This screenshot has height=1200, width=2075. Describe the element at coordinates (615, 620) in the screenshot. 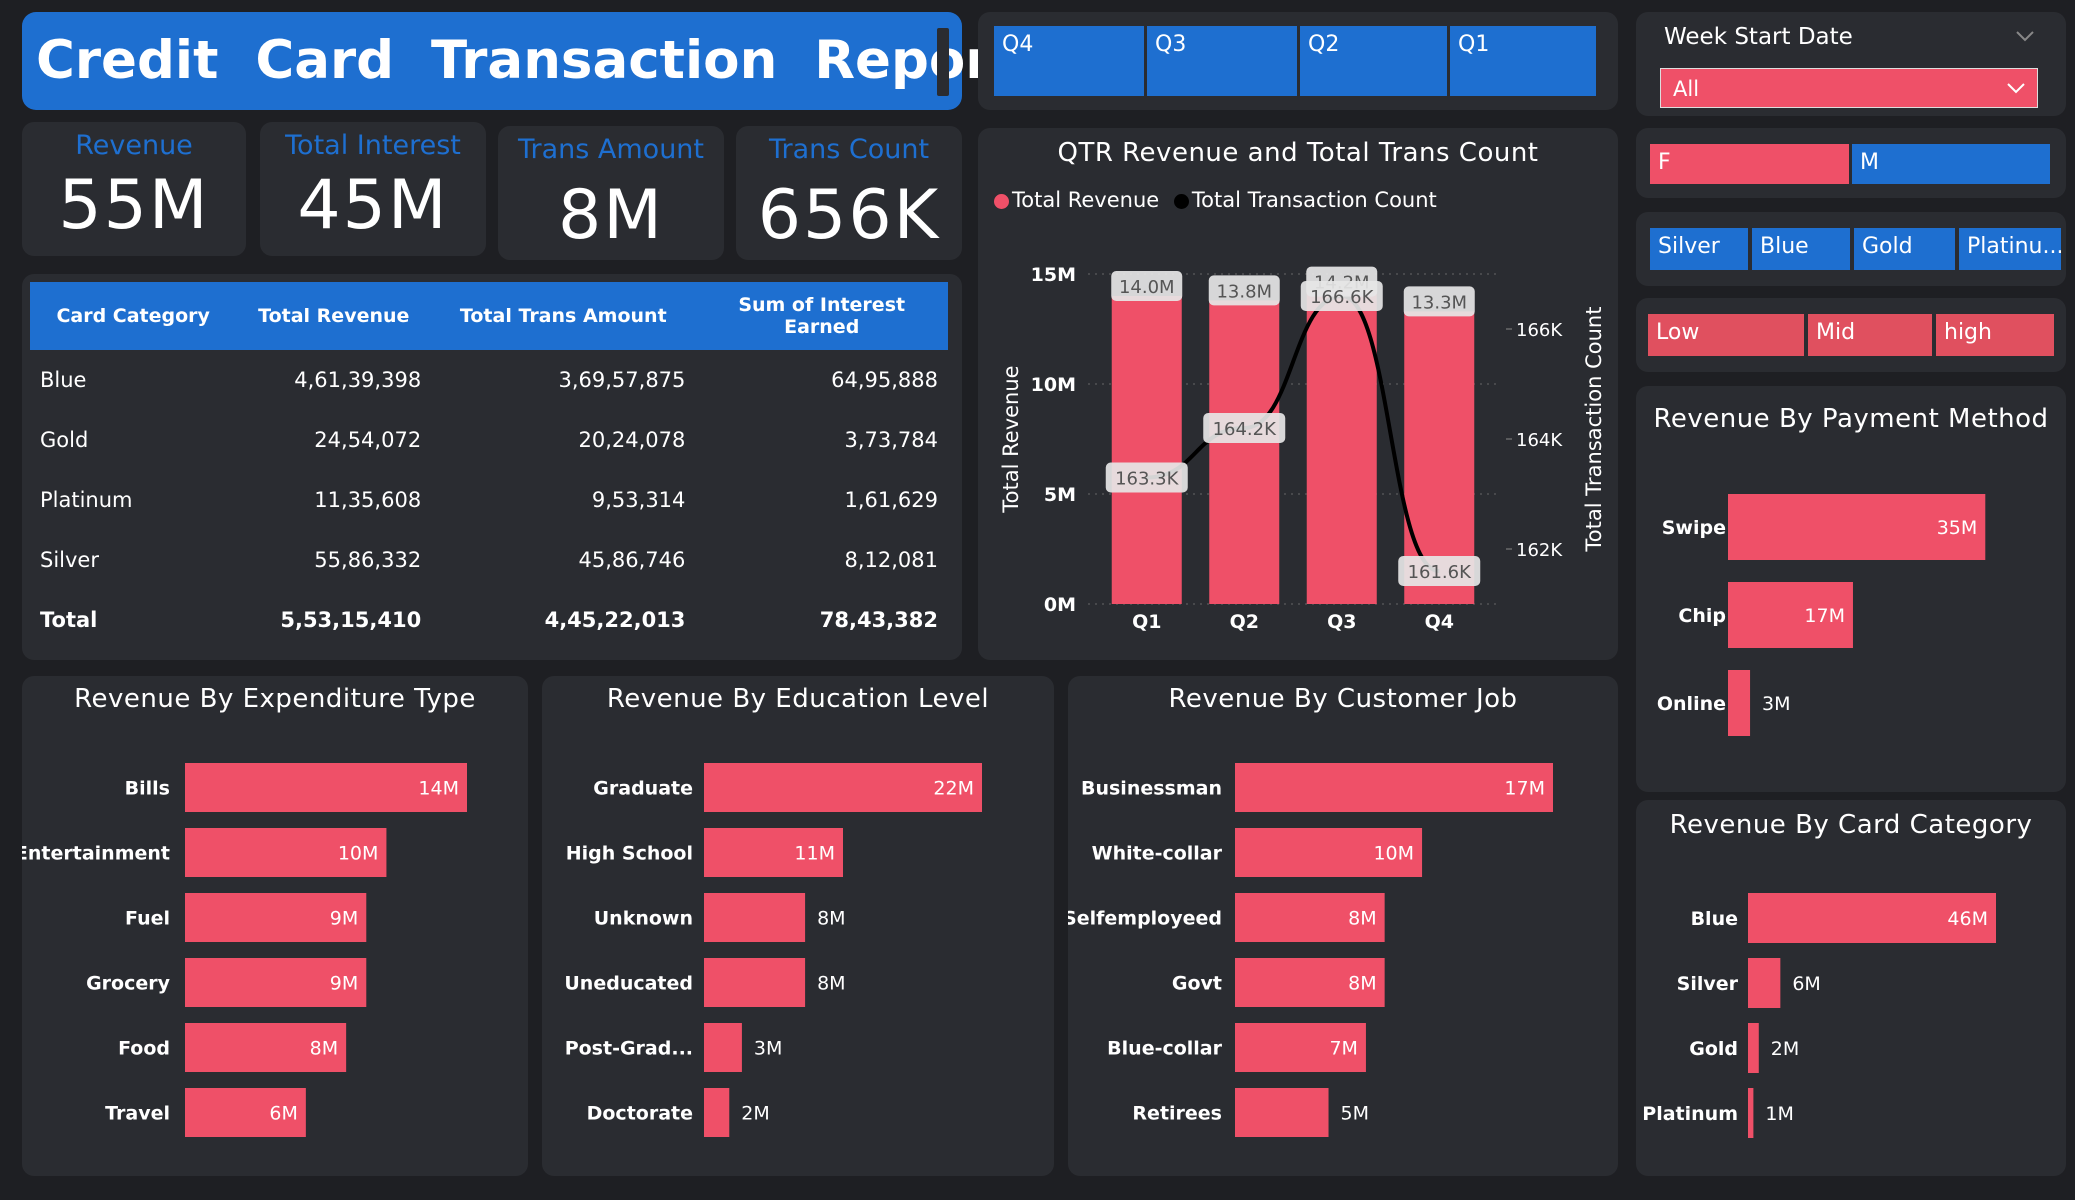

I see `table-cell: 4,45,22,013` at that location.